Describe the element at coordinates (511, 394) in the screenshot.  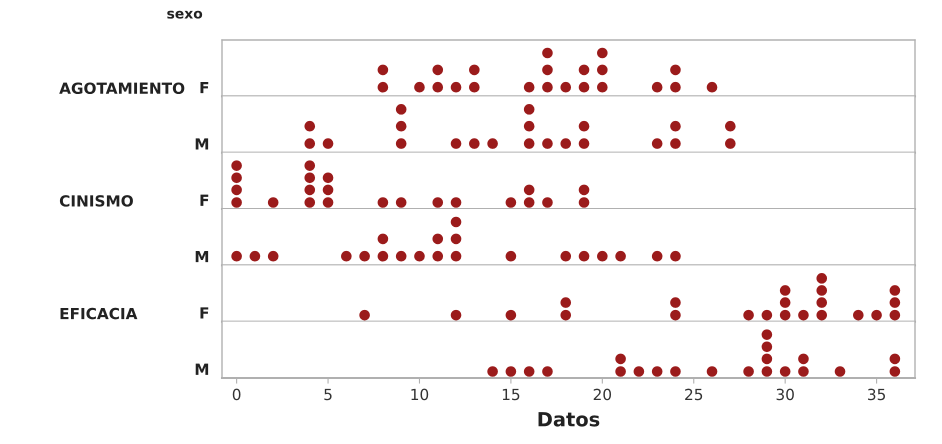
I see `x-tick-label: 15` at that location.